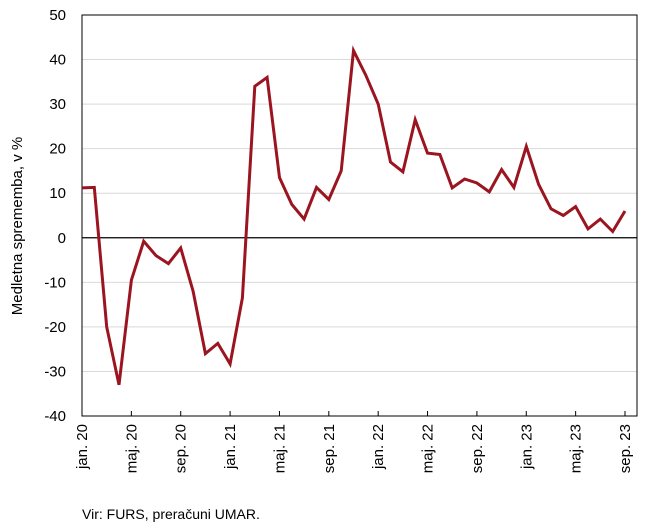 The width and height of the screenshot is (650, 532). What do you see at coordinates (57, 104) in the screenshot?
I see `y-tick-label: 30` at bounding box center [57, 104].